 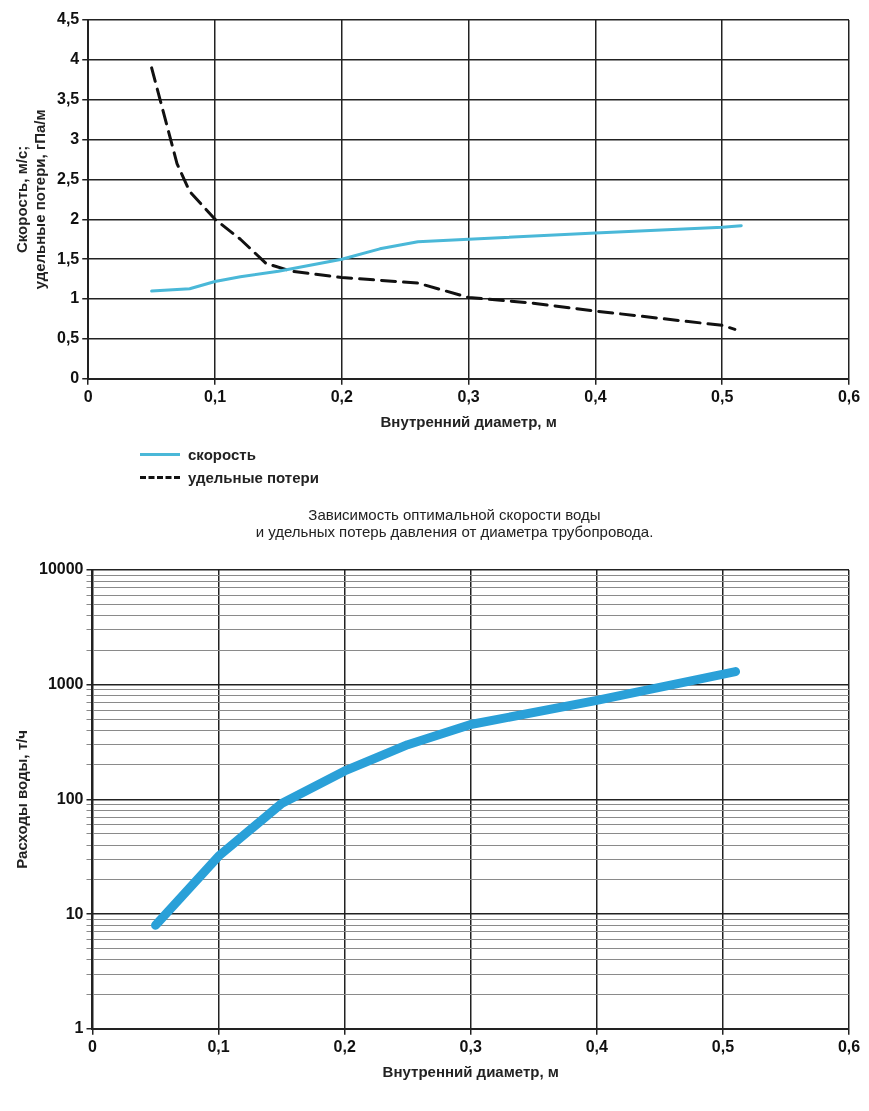 I want to click on y-tick-label: 3, so click(x=75, y=139).